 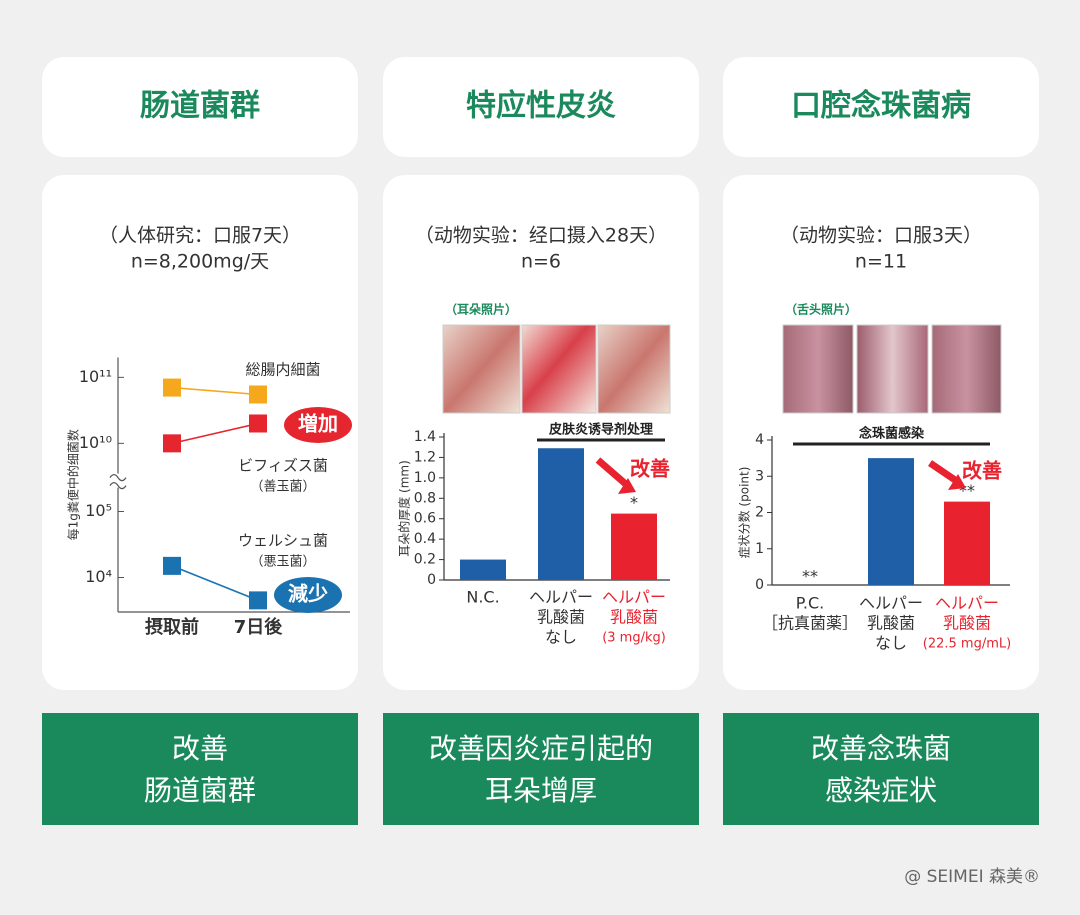 I want to click on x-tick-label: (3 mg/kg), so click(x=634, y=638).